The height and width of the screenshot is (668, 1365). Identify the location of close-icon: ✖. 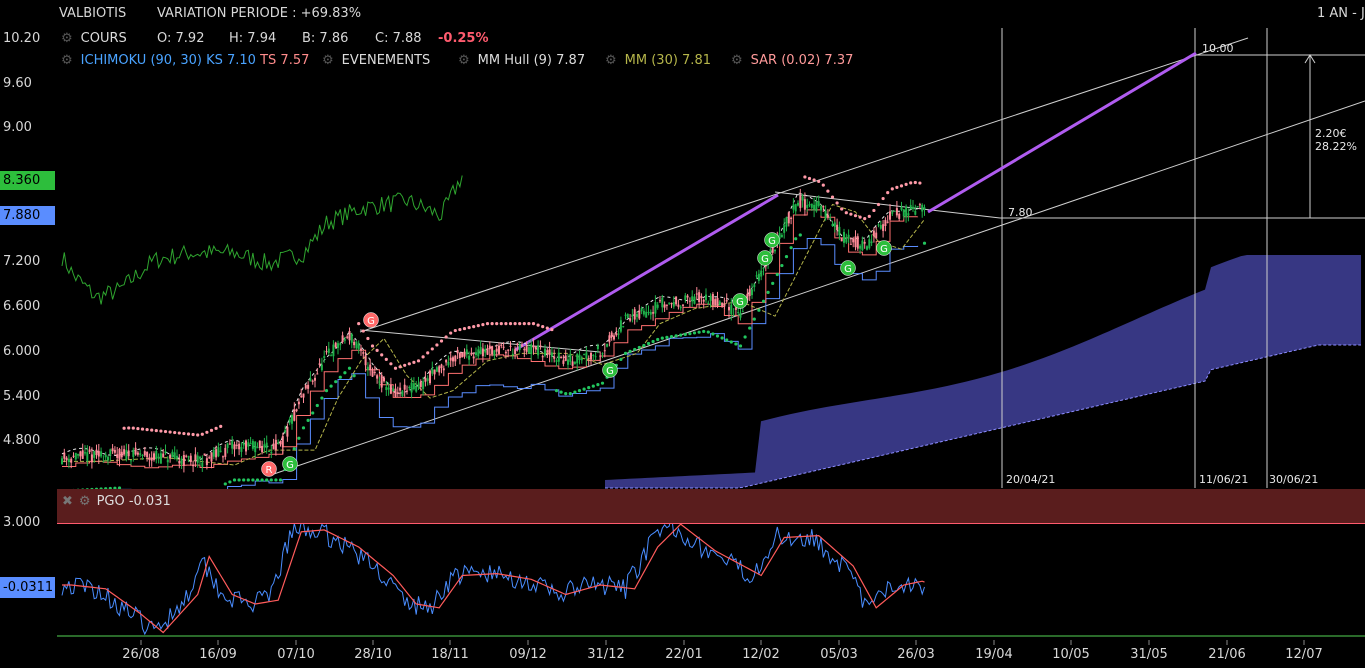
(67, 501).